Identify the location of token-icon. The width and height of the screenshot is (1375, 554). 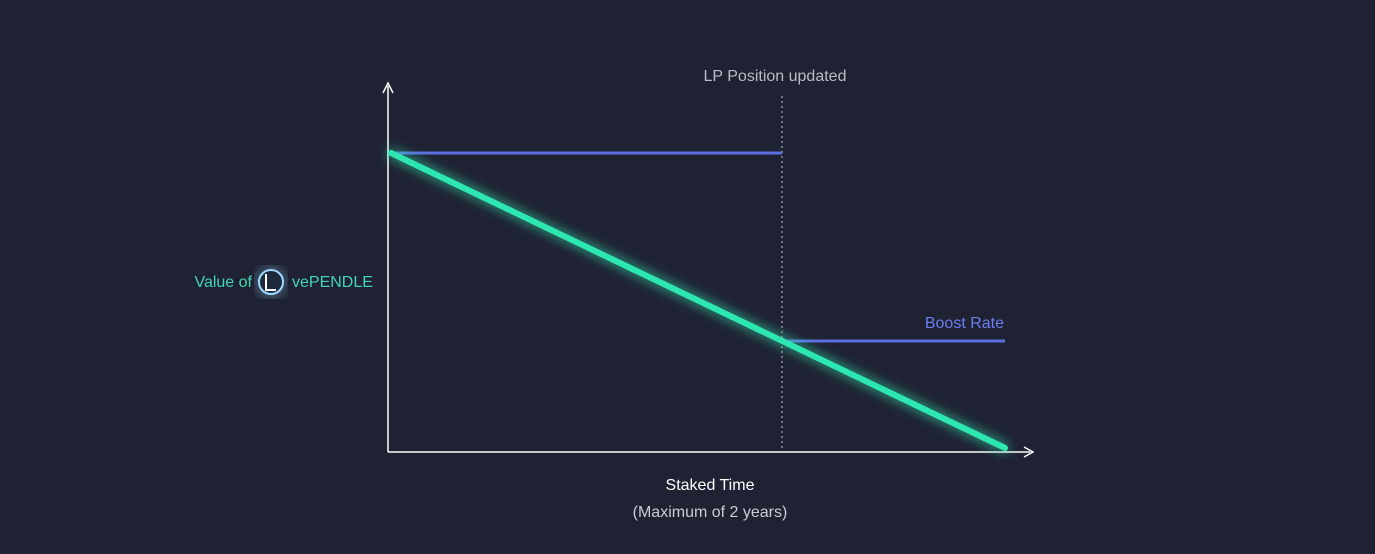
(271, 282).